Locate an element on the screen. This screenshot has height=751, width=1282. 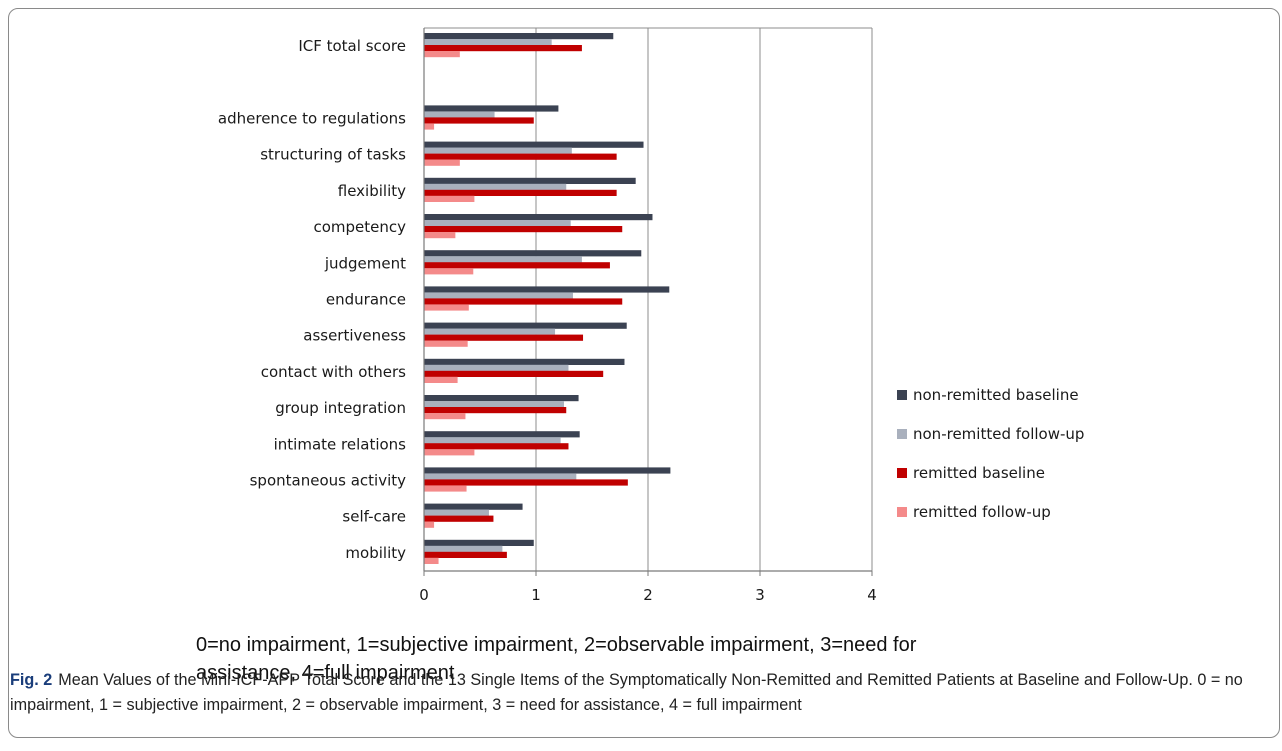
category-label: judgement is located at coordinates (365, 263).